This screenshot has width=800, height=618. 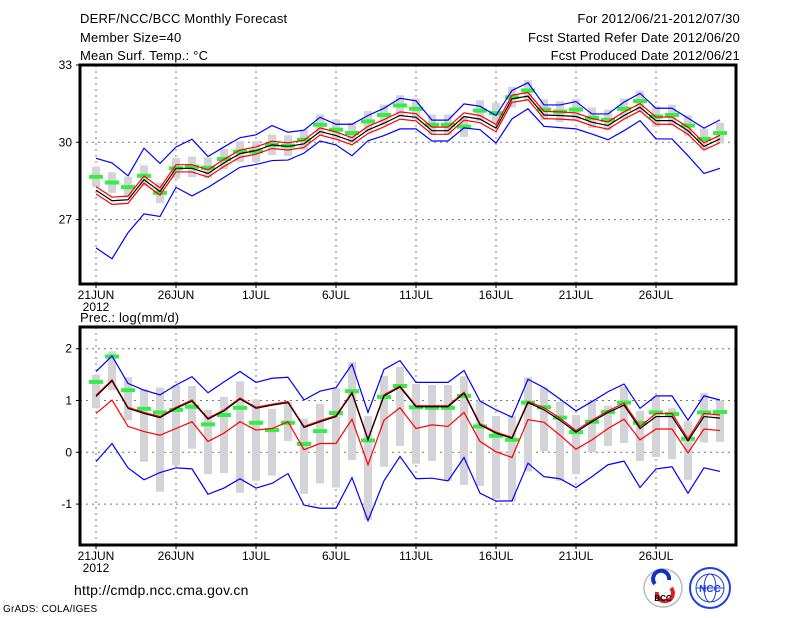 I want to click on bcc-logo: BCC, so click(x=663, y=588).